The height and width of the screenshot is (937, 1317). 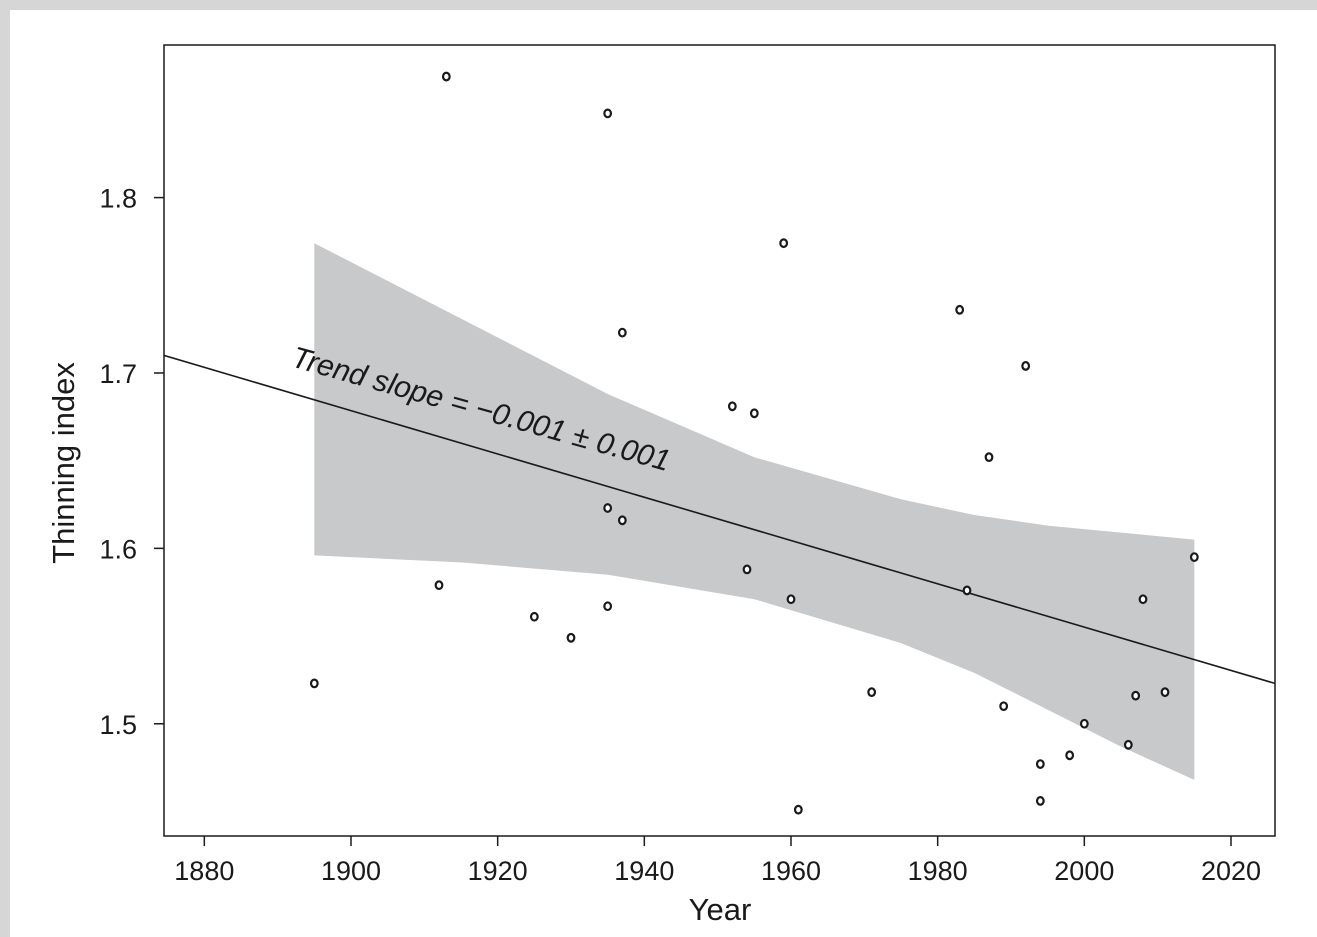 I want to click on x-tick-label: 1900, so click(x=351, y=871).